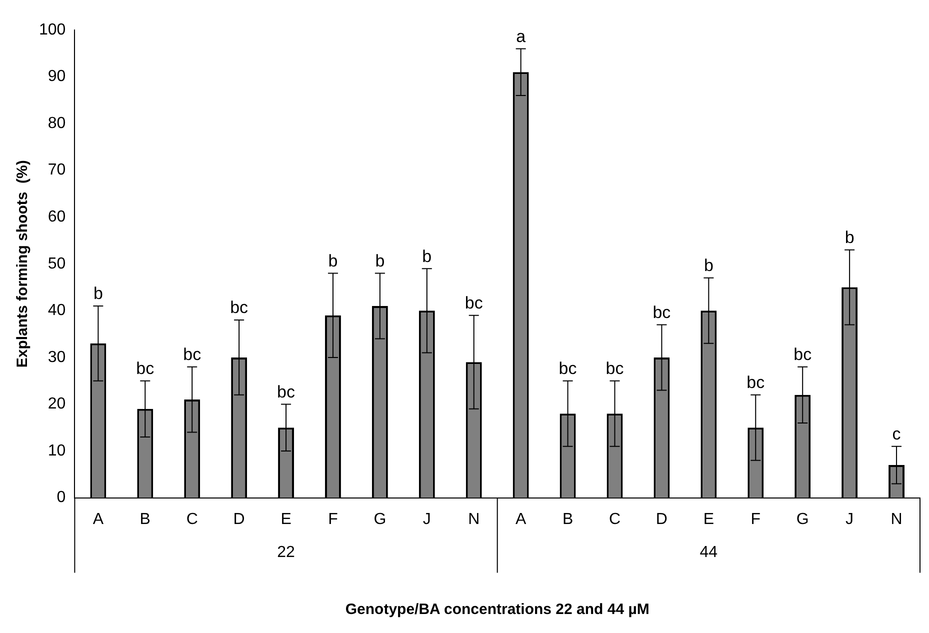 The width and height of the screenshot is (929, 633). I want to click on y-tick-label: 90, so click(57, 77).